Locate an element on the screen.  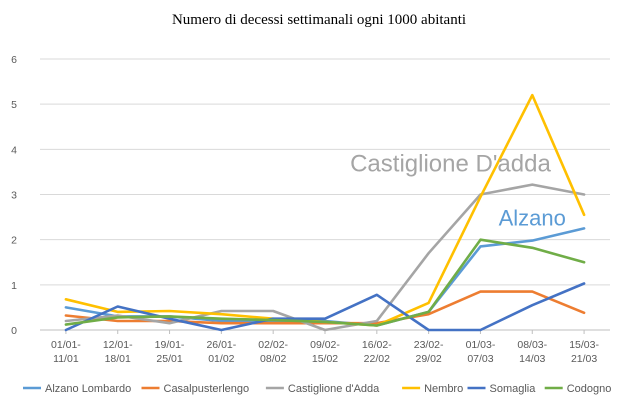
annotation-alzano: Alzano is located at coordinates (532, 218).